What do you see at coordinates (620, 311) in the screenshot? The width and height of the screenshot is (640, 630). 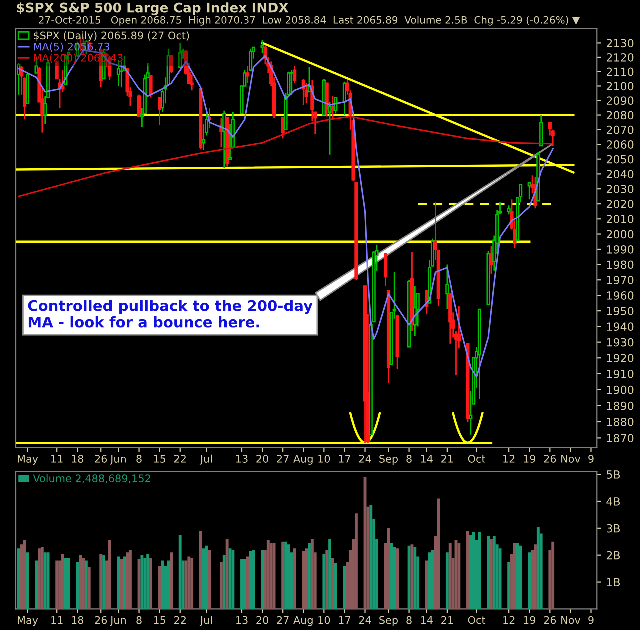 I see `y-tick-label: 1950` at bounding box center [620, 311].